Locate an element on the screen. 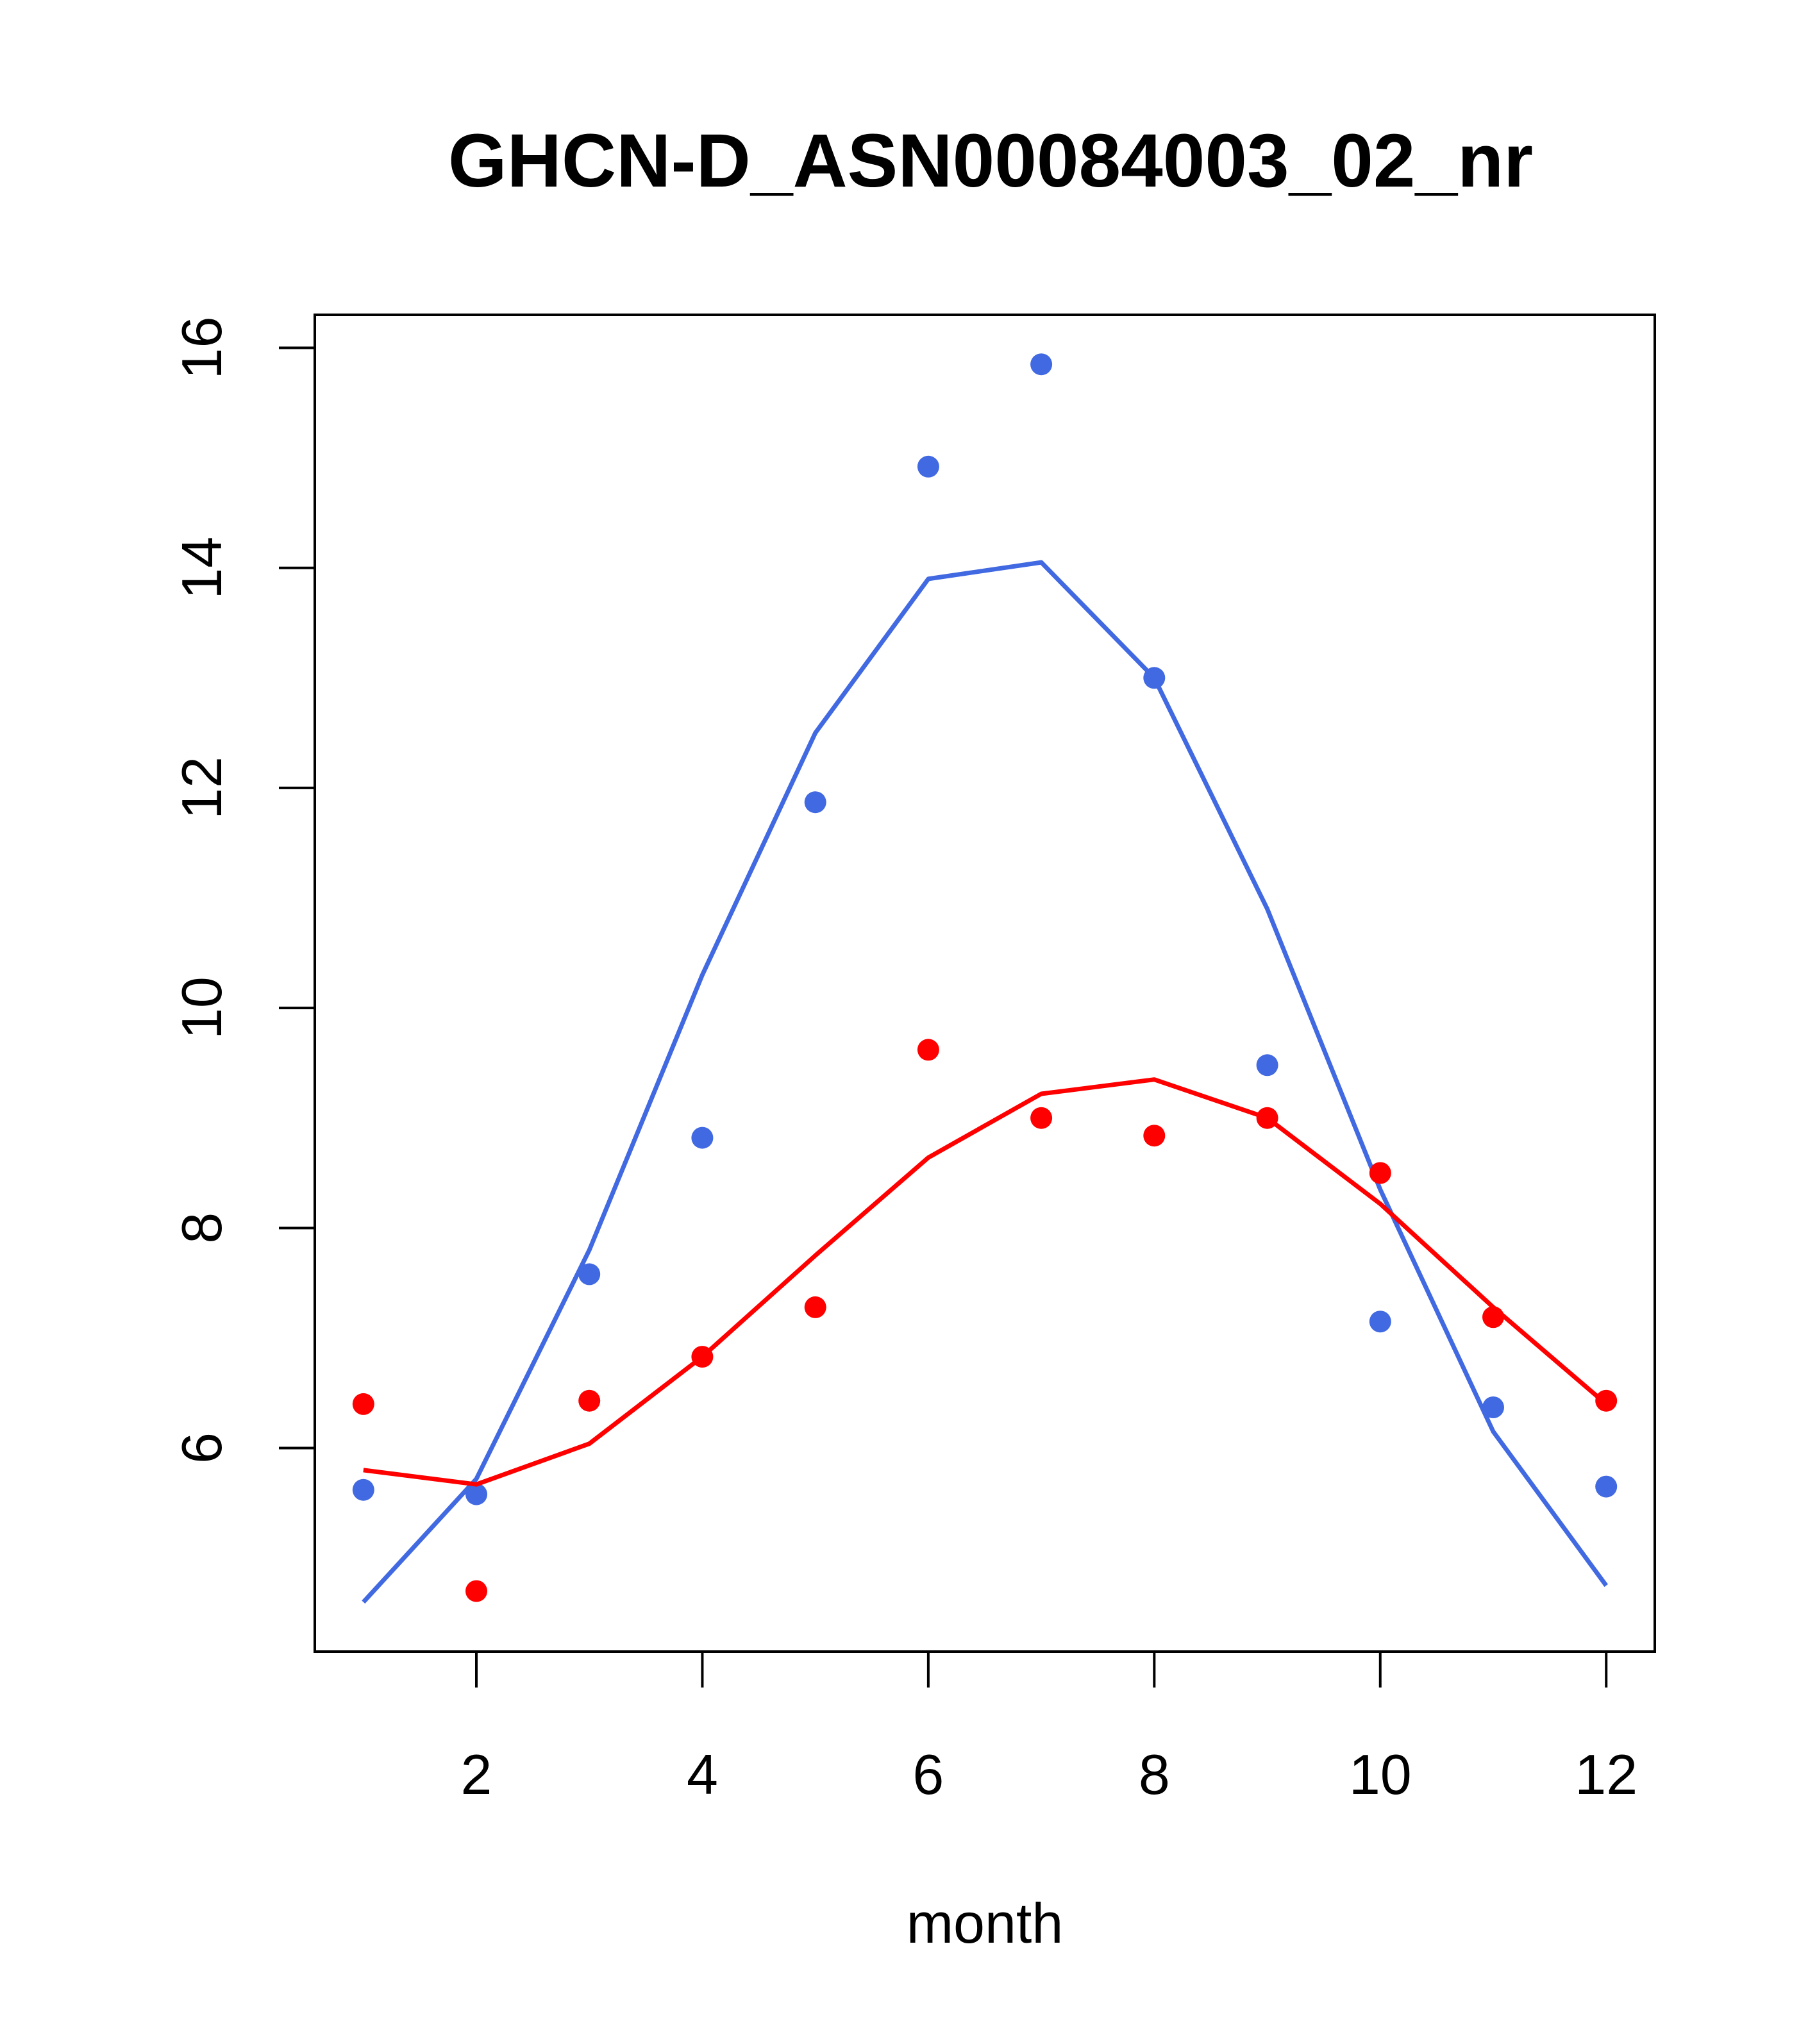 This screenshot has height=2044, width=1817. x-tick-label: 8 is located at coordinates (1154, 1775).